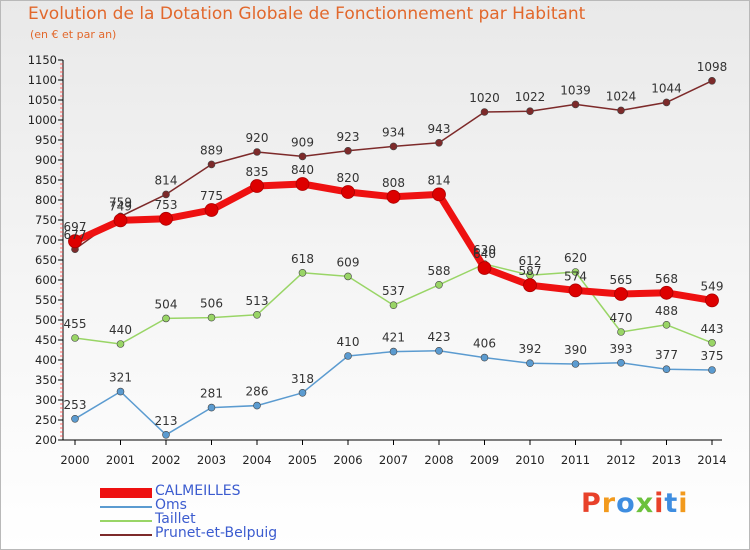  What do you see at coordinates (347, 460) in the screenshot?
I see `x-tick-label: 2006` at bounding box center [347, 460].